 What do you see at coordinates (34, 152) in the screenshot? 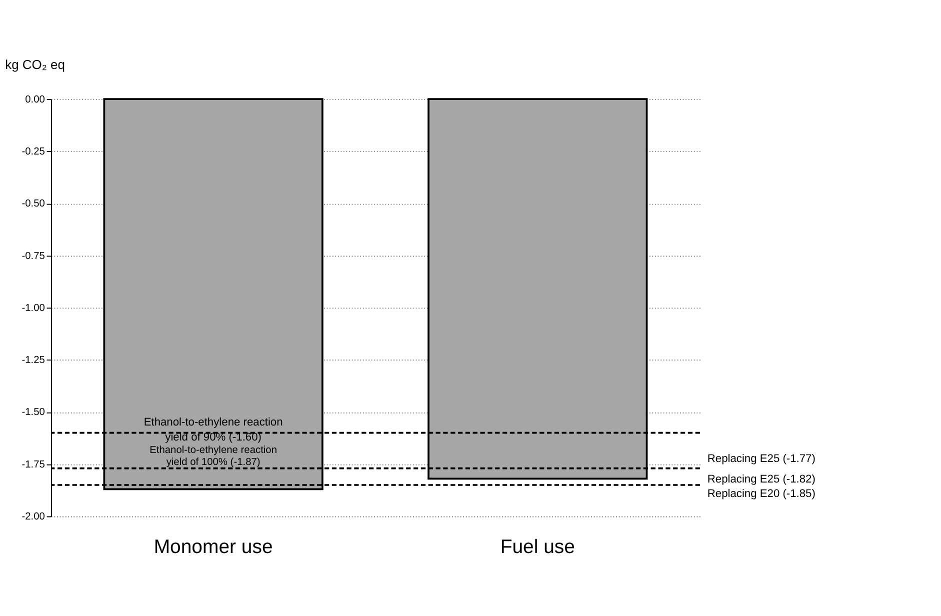
I see `y-tick-label: -0.25` at bounding box center [34, 152].